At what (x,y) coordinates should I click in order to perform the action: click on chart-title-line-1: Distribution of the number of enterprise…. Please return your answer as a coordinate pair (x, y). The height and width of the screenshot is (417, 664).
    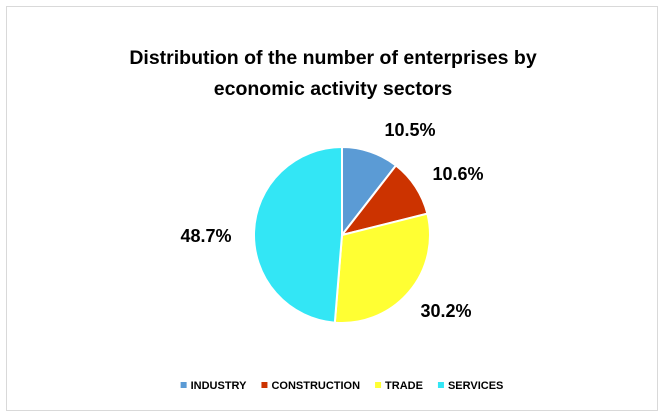
    Looking at the image, I should click on (333, 58).